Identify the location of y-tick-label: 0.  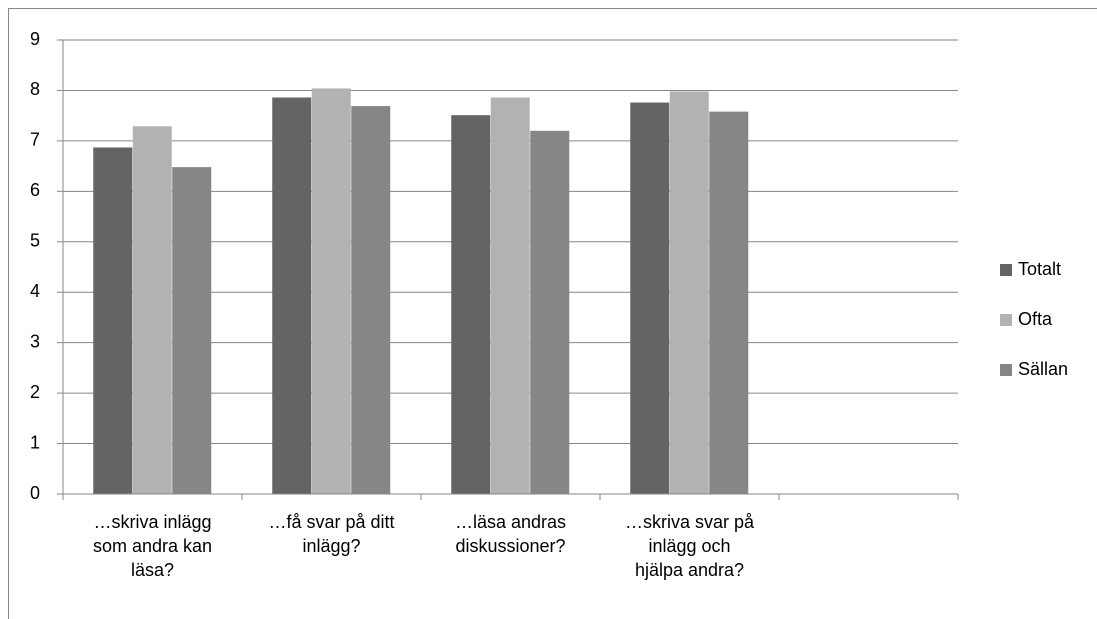
(35, 493).